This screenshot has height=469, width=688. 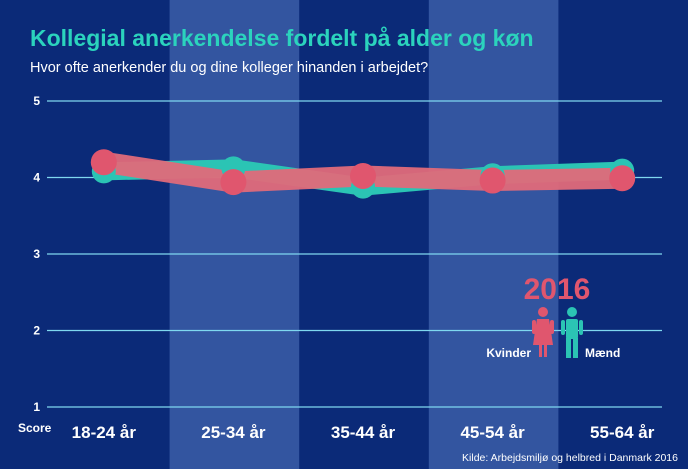 What do you see at coordinates (543, 332) in the screenshot?
I see `woman-icon` at bounding box center [543, 332].